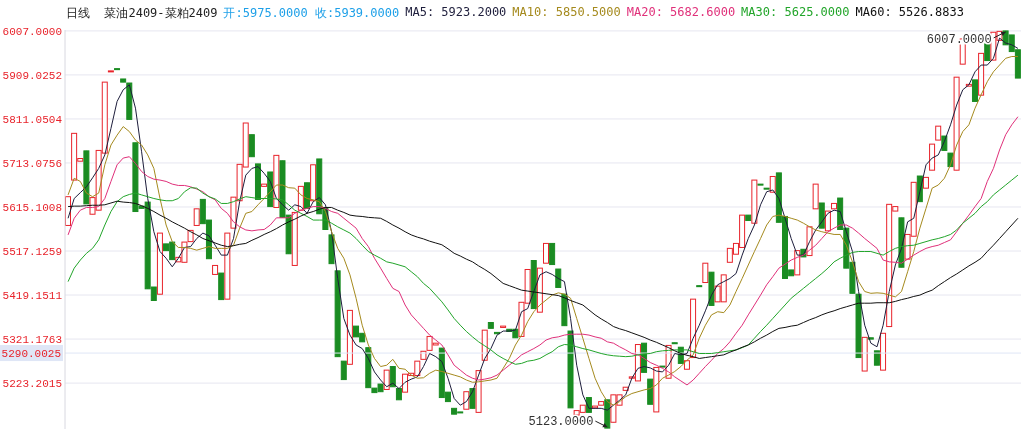  I want to click on text: MA20: 5682.6000, so click(681, 13).